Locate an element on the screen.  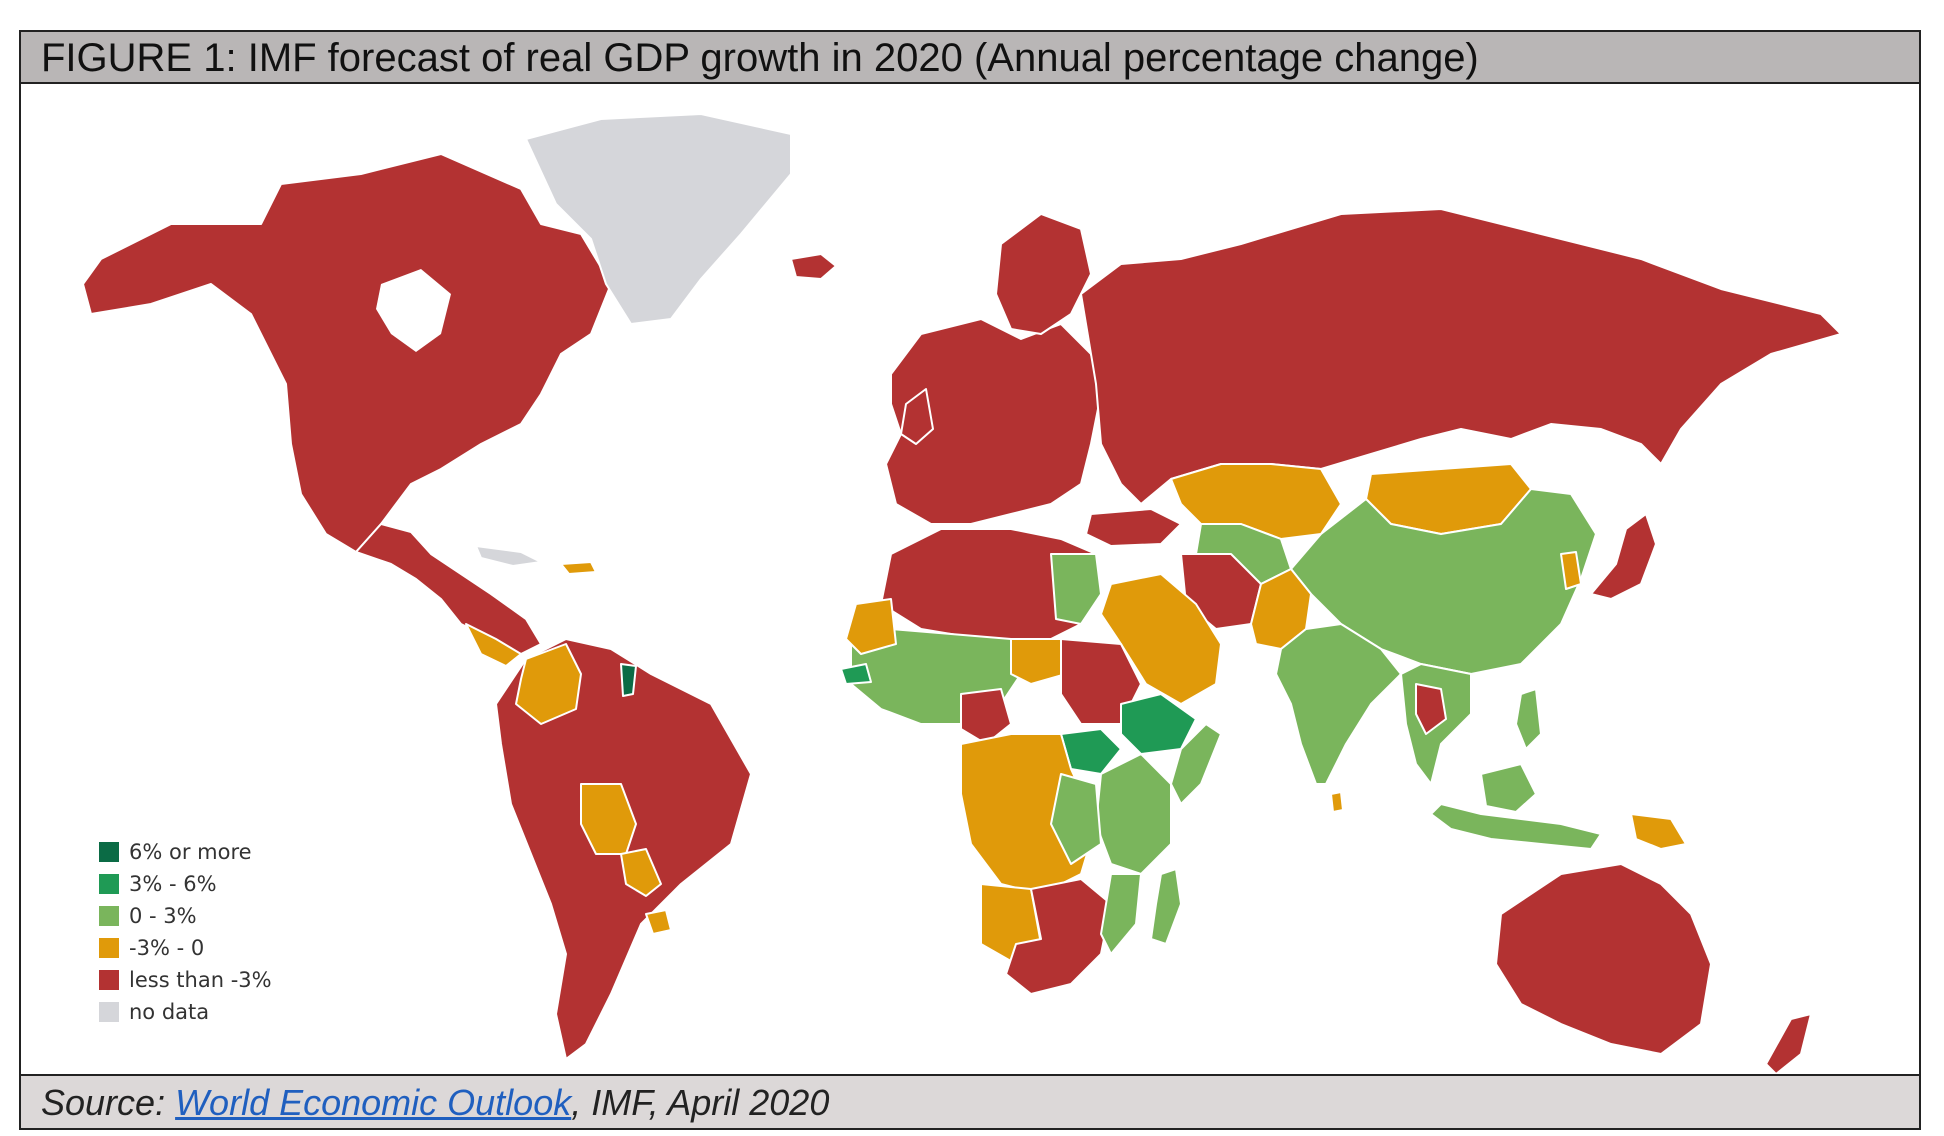
region-china is located at coordinates (1443, 581).